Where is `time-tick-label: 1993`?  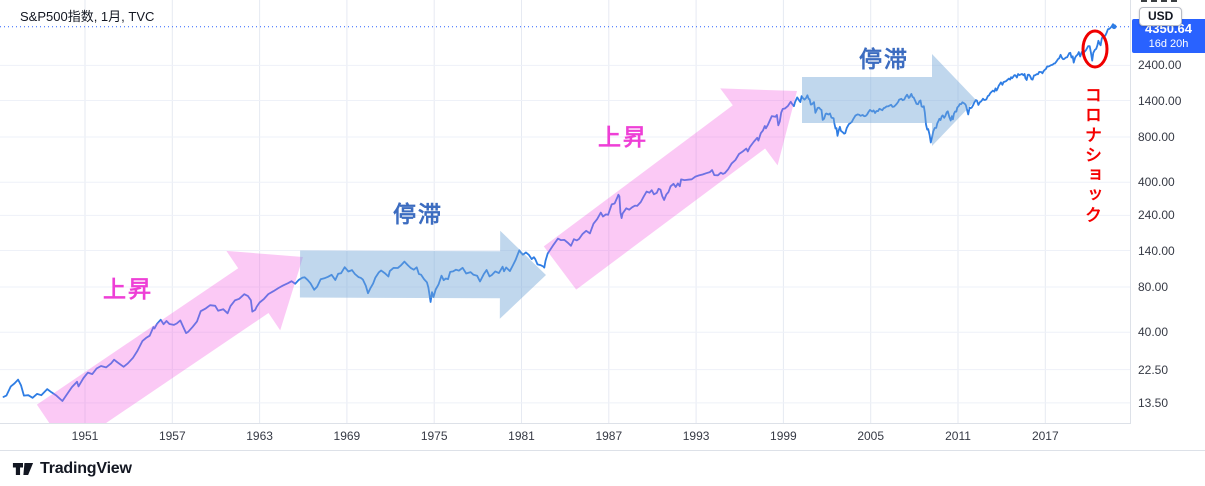 time-tick-label: 1993 is located at coordinates (696, 436).